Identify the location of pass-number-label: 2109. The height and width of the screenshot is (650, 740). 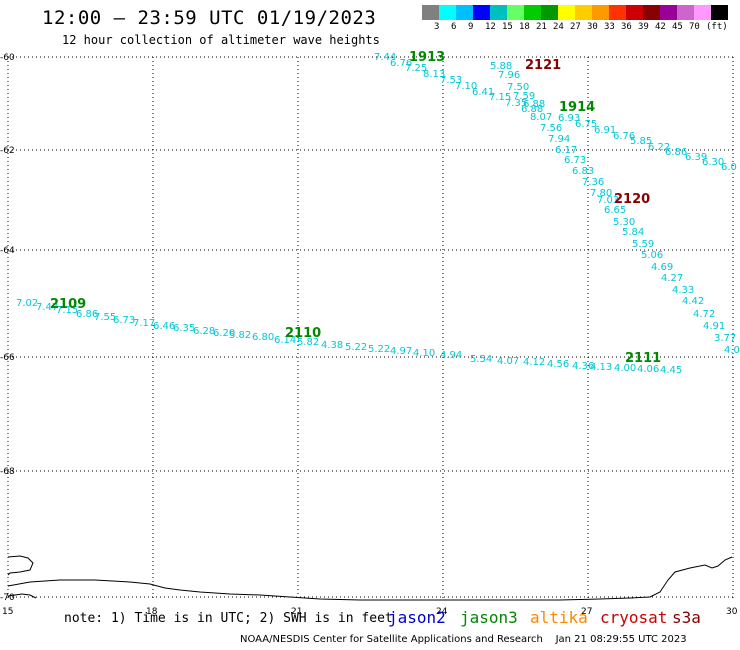
(68, 304).